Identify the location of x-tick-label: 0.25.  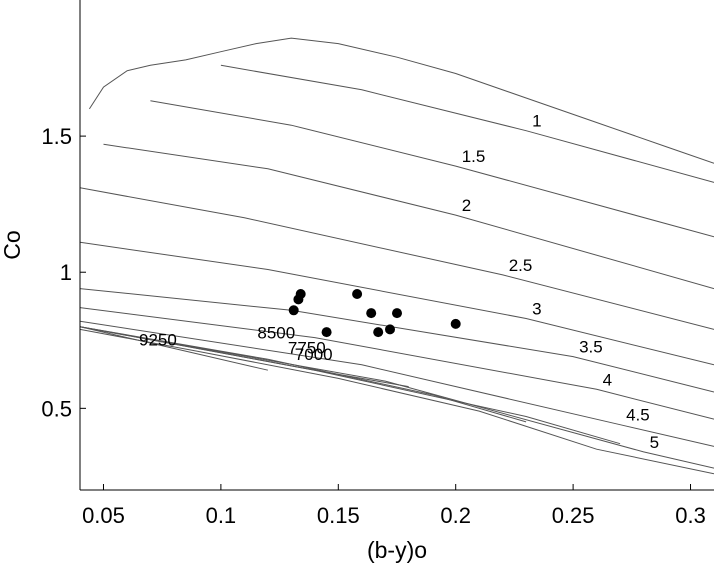
(573, 515).